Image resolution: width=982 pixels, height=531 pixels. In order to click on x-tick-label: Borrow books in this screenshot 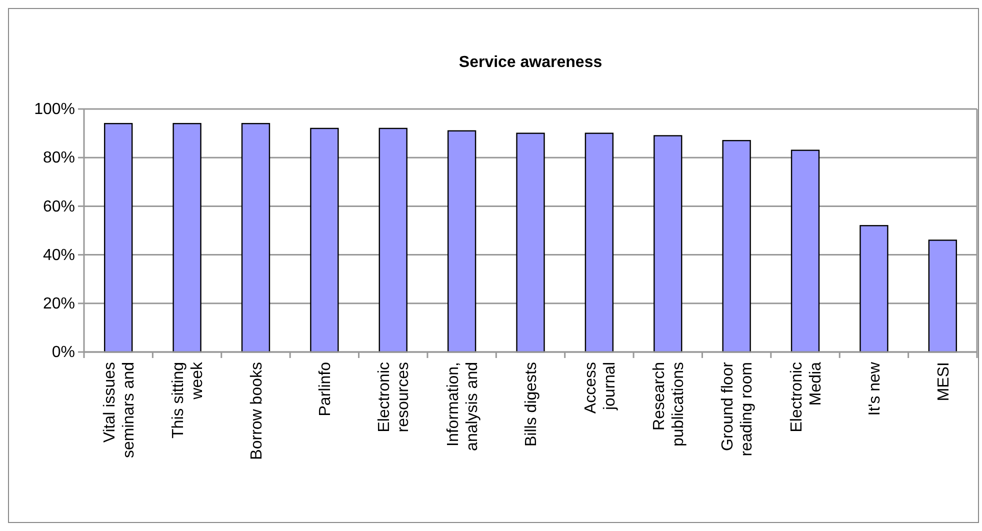, I will do `click(257, 411)`.